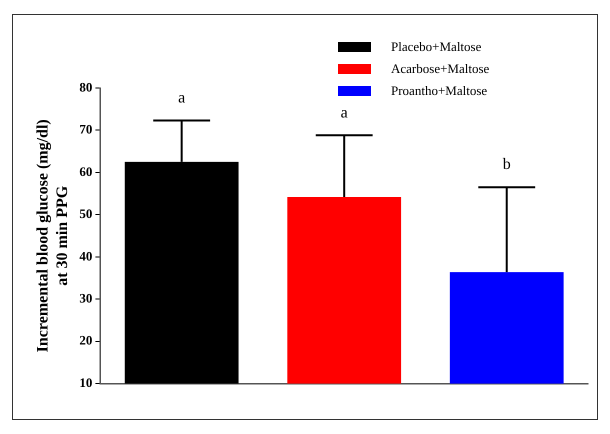 The image size is (610, 434). Describe the element at coordinates (85, 214) in the screenshot. I see `y-tick-label: 50` at that location.